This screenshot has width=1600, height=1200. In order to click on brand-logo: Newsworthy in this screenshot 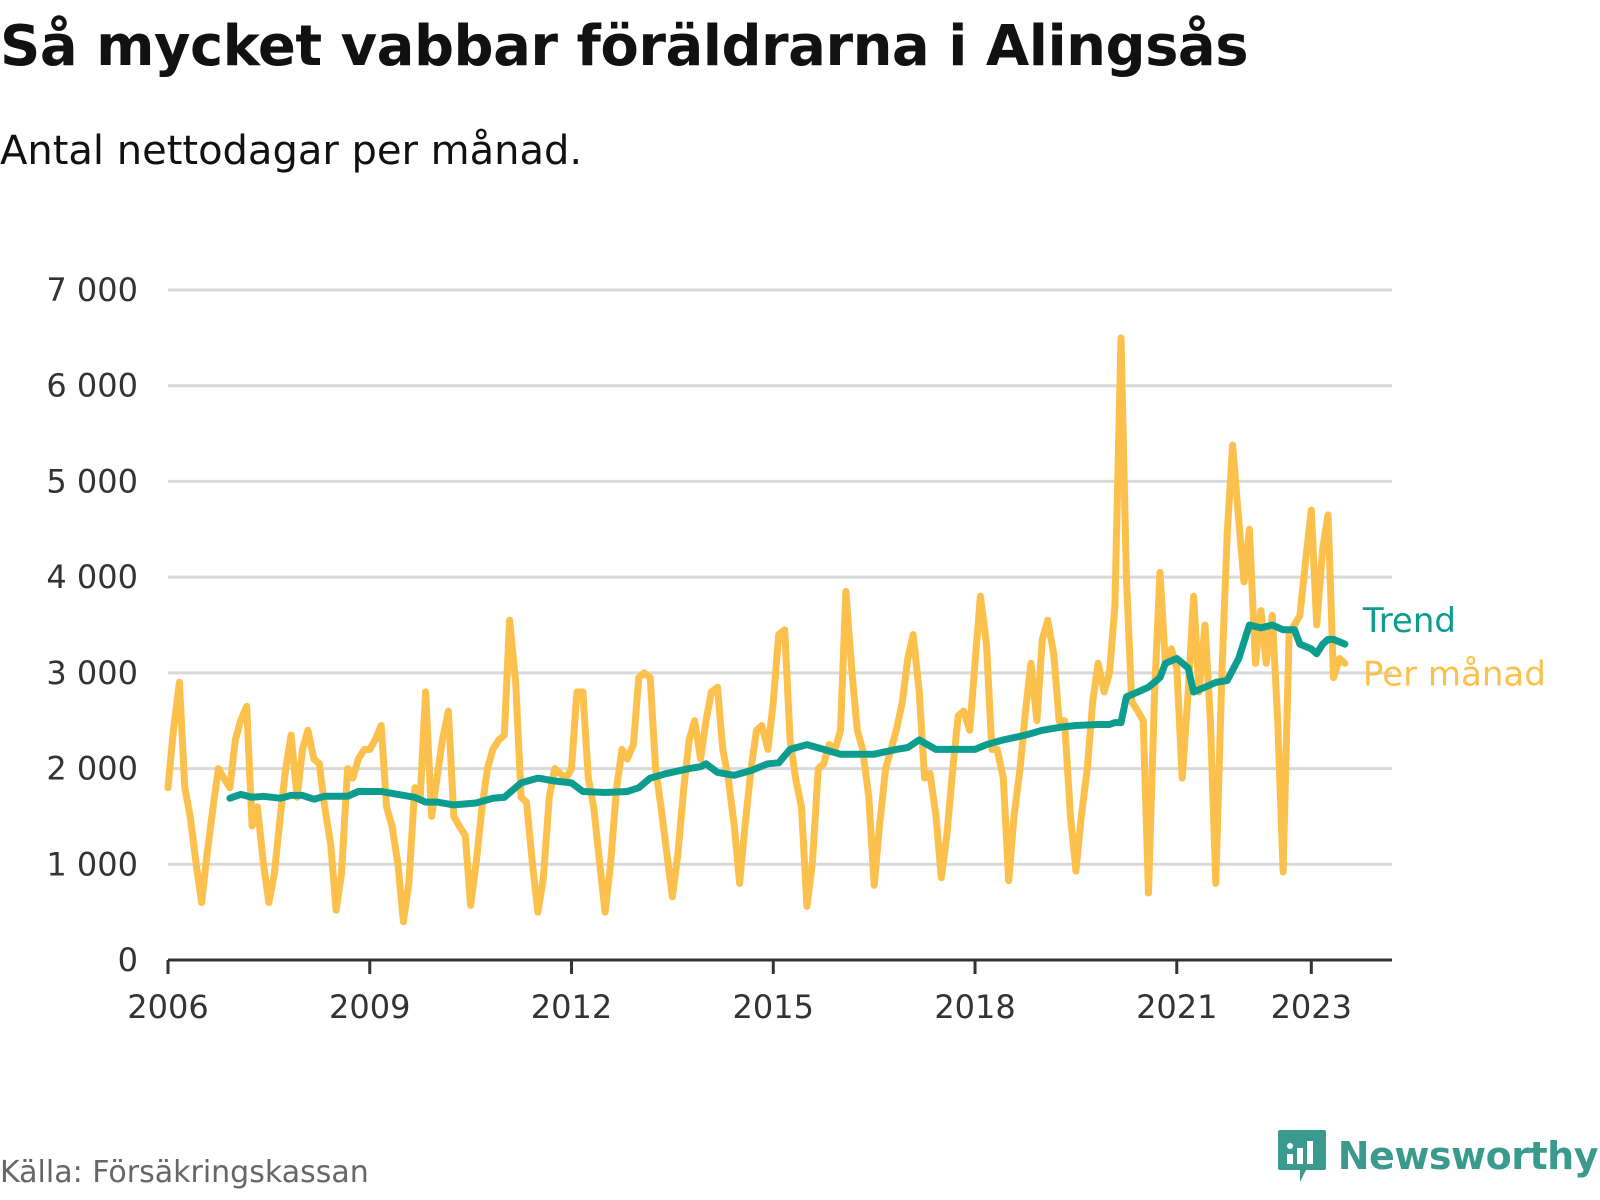, I will do `click(1437, 1156)`.